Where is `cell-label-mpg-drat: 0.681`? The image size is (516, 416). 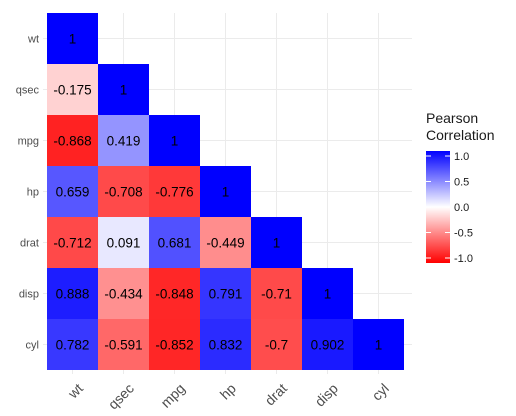
cell-label-mpg-drat: 0.681 is located at coordinates (175, 243).